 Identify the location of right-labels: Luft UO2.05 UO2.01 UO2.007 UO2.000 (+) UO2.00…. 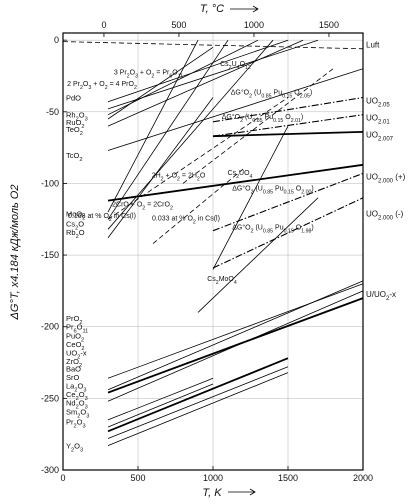
(386, 170).